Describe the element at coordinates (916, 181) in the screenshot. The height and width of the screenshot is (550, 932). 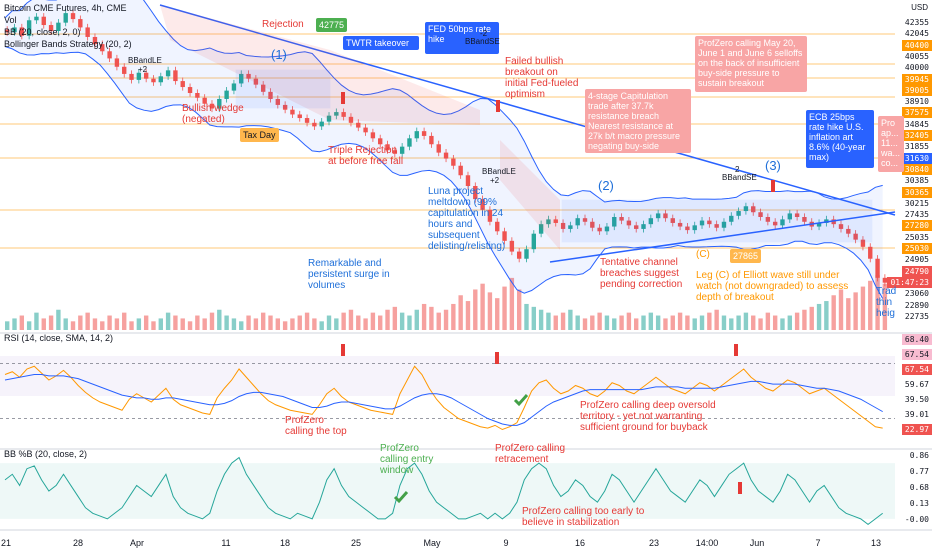
I see `price-axis-tick: 30385` at that location.